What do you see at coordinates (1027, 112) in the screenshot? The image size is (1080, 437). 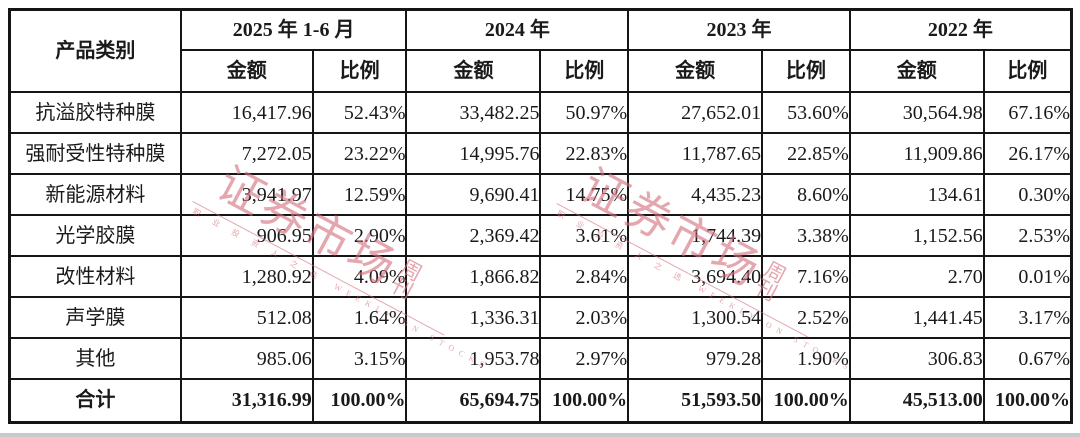 I see `ratio-cell: 67.16%` at bounding box center [1027, 112].